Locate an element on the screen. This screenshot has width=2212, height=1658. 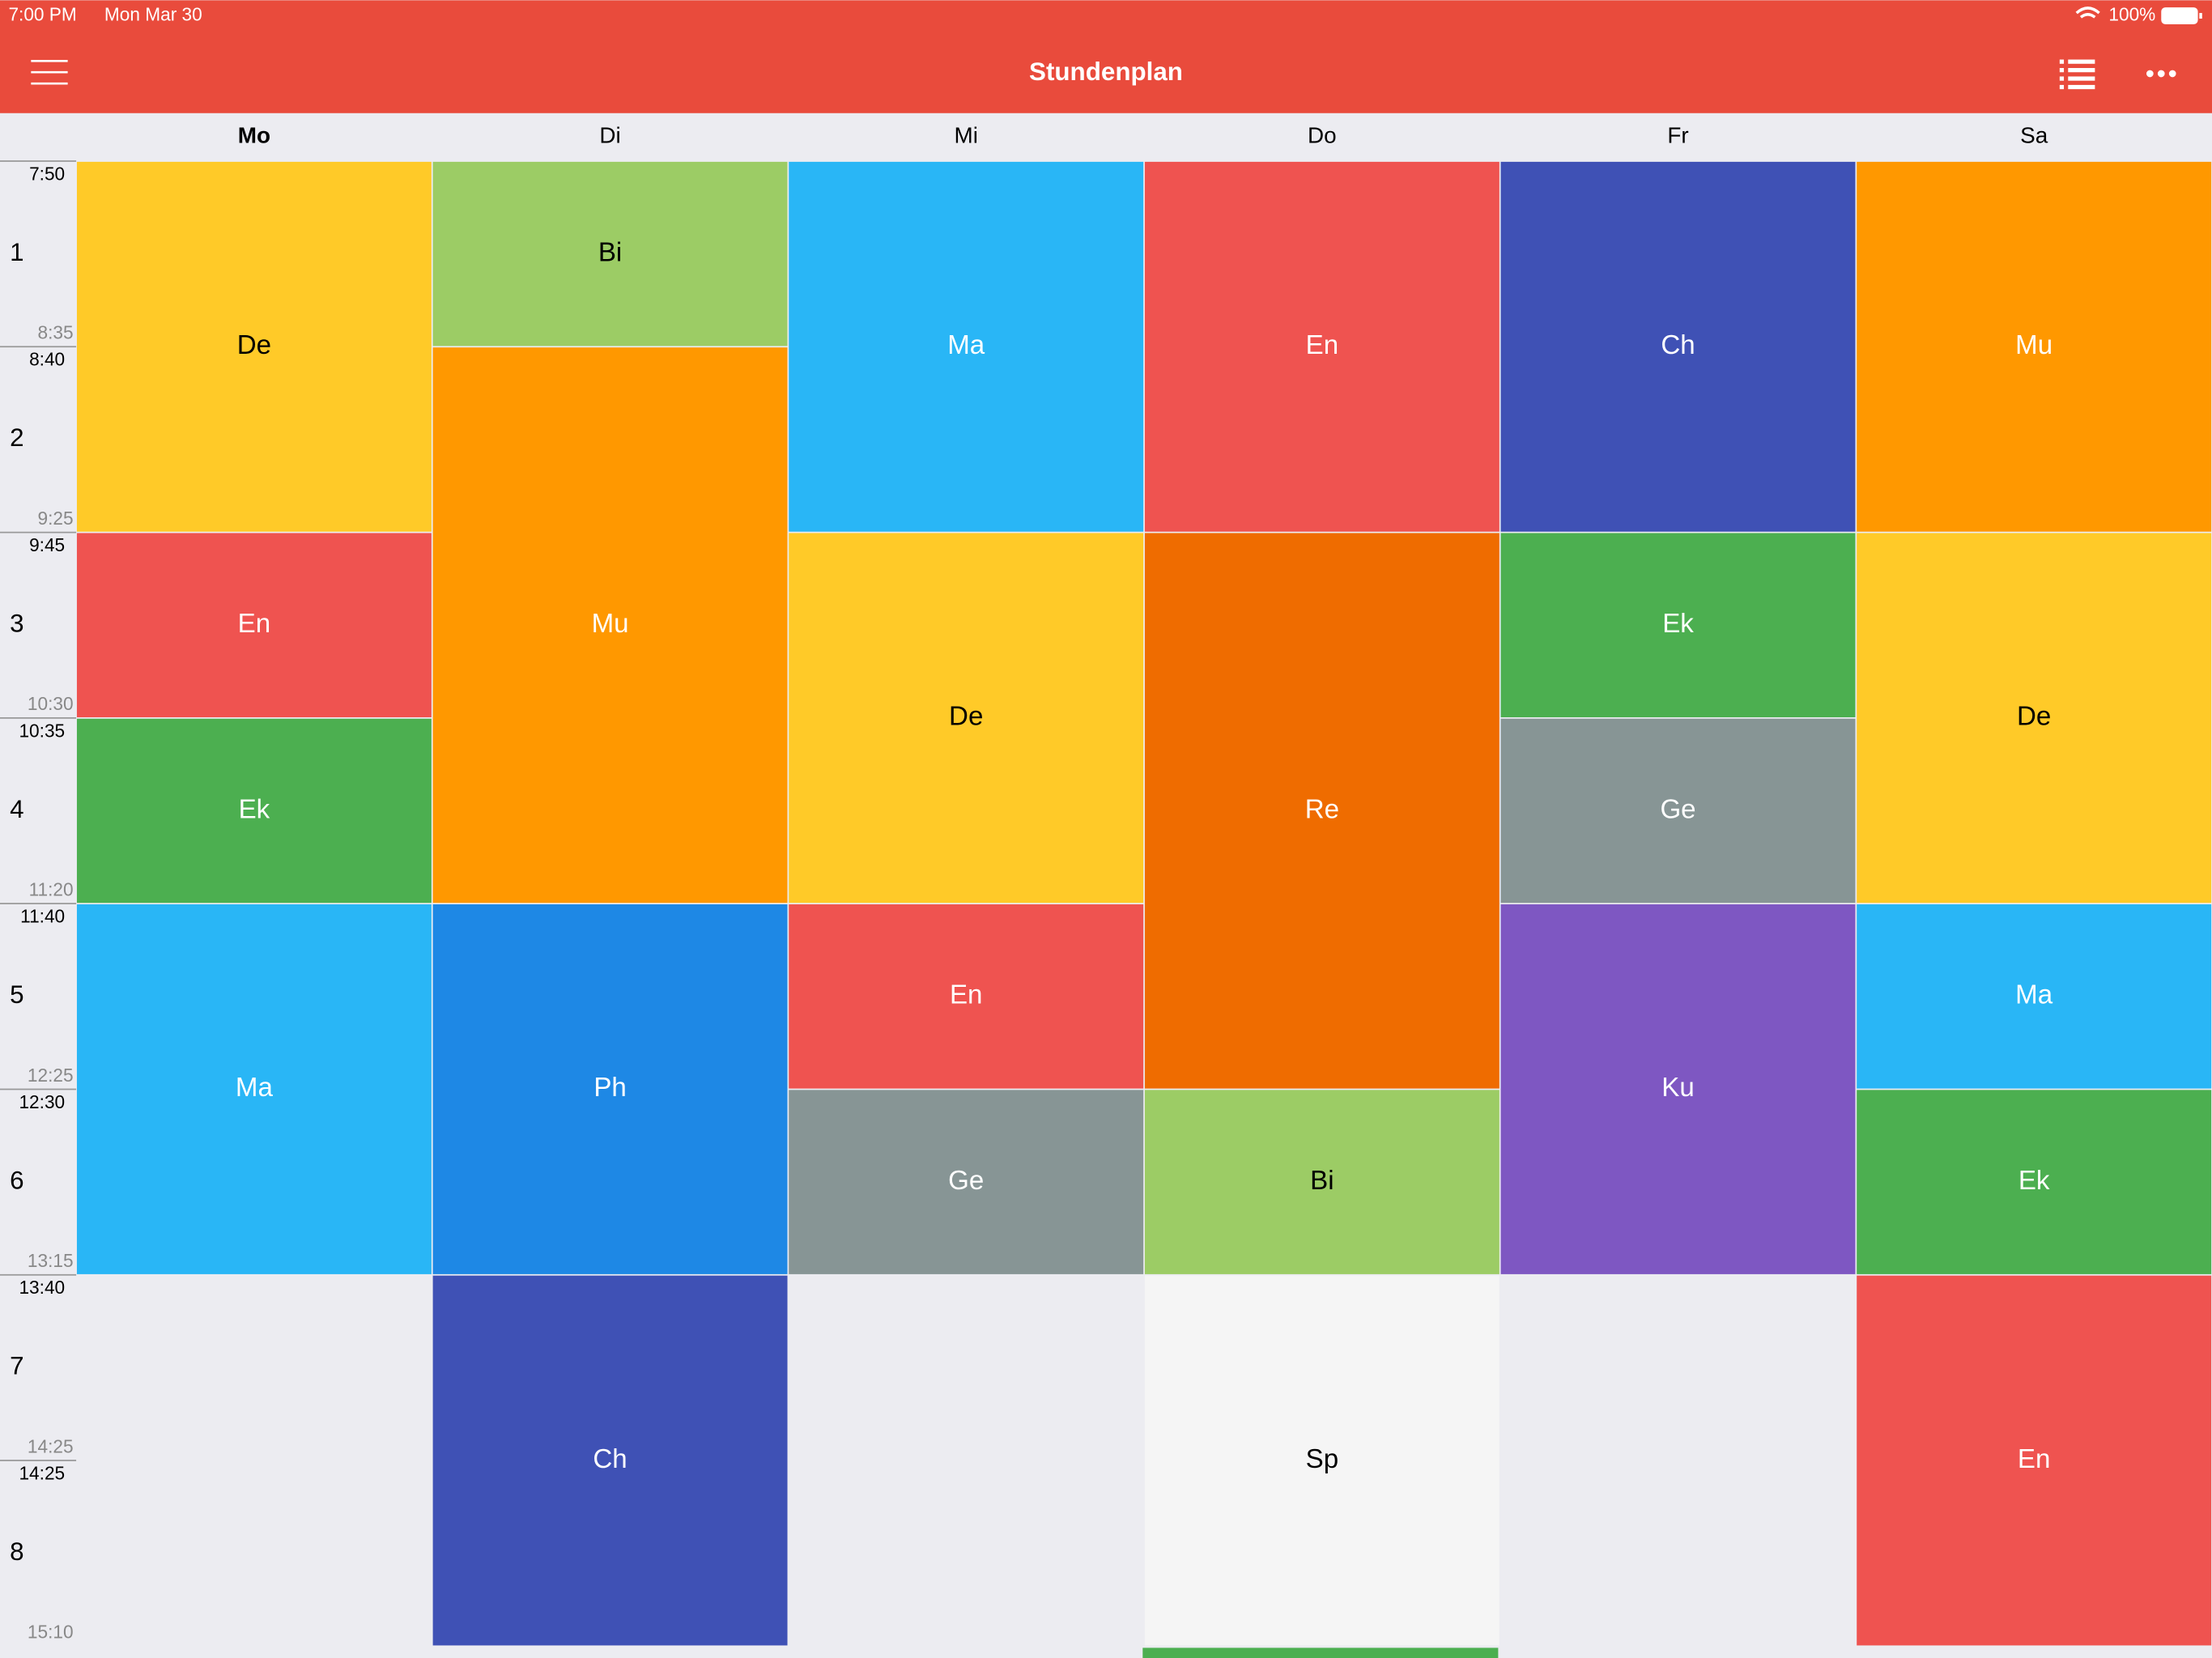
lesson: Sp is located at coordinates (1322, 1460).